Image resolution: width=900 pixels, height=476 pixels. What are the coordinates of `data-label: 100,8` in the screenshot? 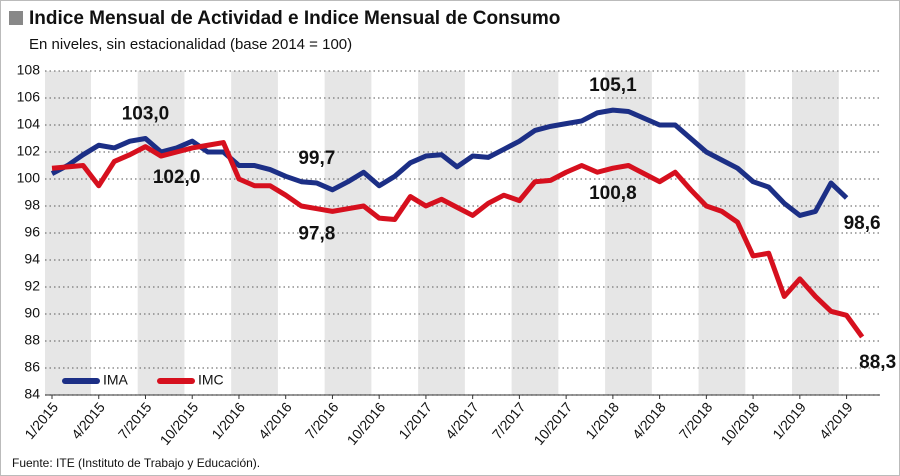 It's located at (613, 193).